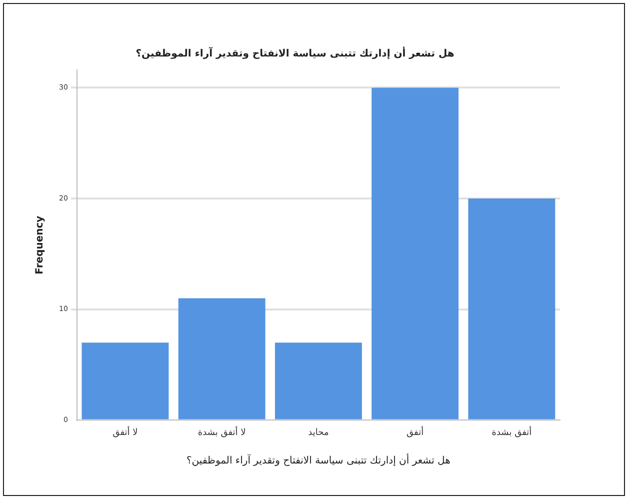 The image size is (630, 501). What do you see at coordinates (318, 460) in the screenshot?
I see `x-axis-title: هل تشعر أن إدارتك تتبنى سياسة الانفتاح وتقدير آراء الموظفين؟` at bounding box center [318, 460].